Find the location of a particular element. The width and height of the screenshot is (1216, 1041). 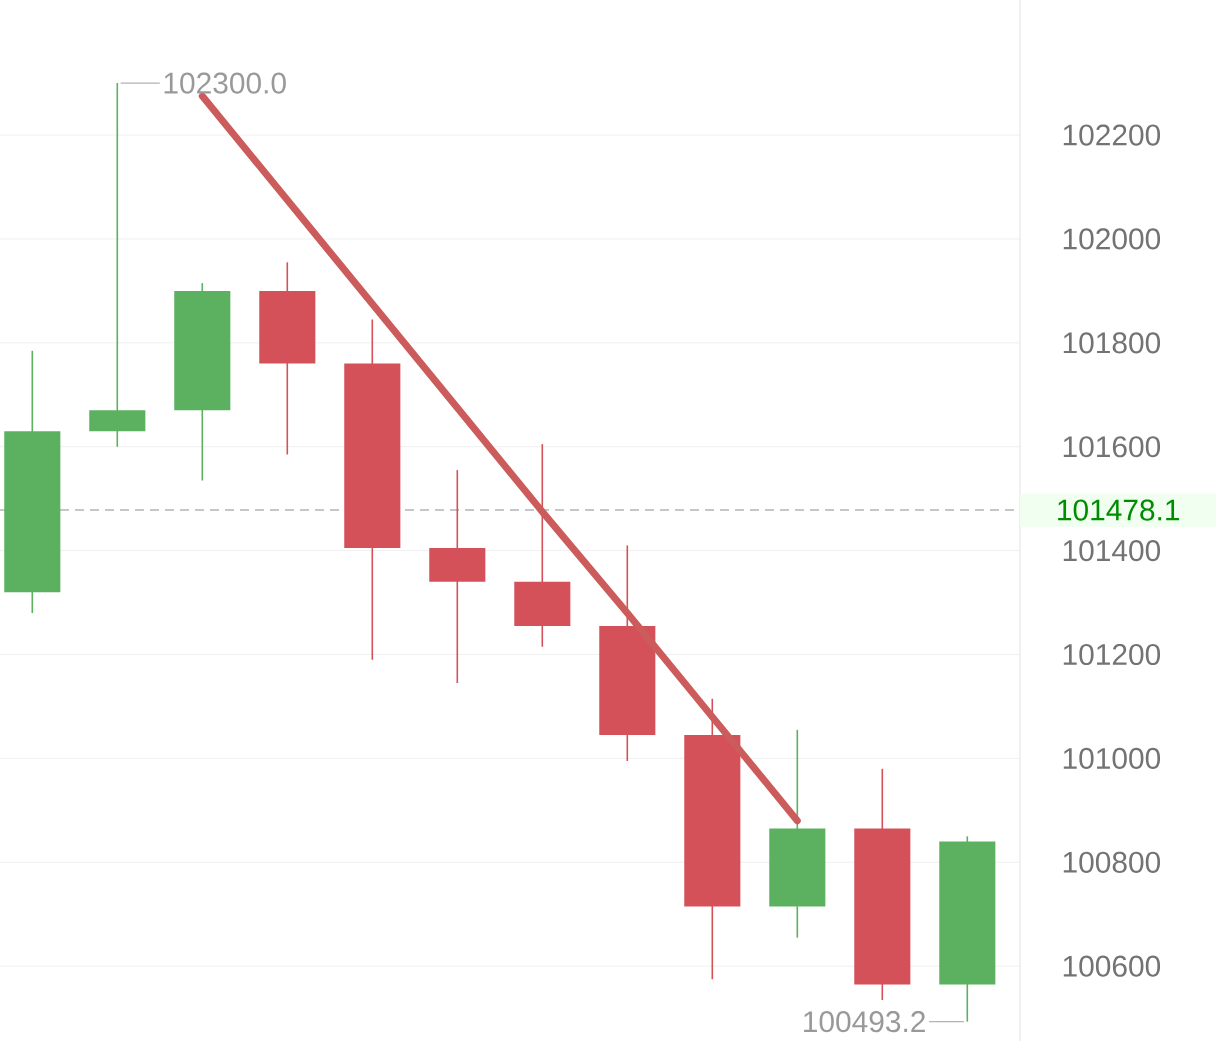

y-tick-label: 101200 is located at coordinates (1112, 654).